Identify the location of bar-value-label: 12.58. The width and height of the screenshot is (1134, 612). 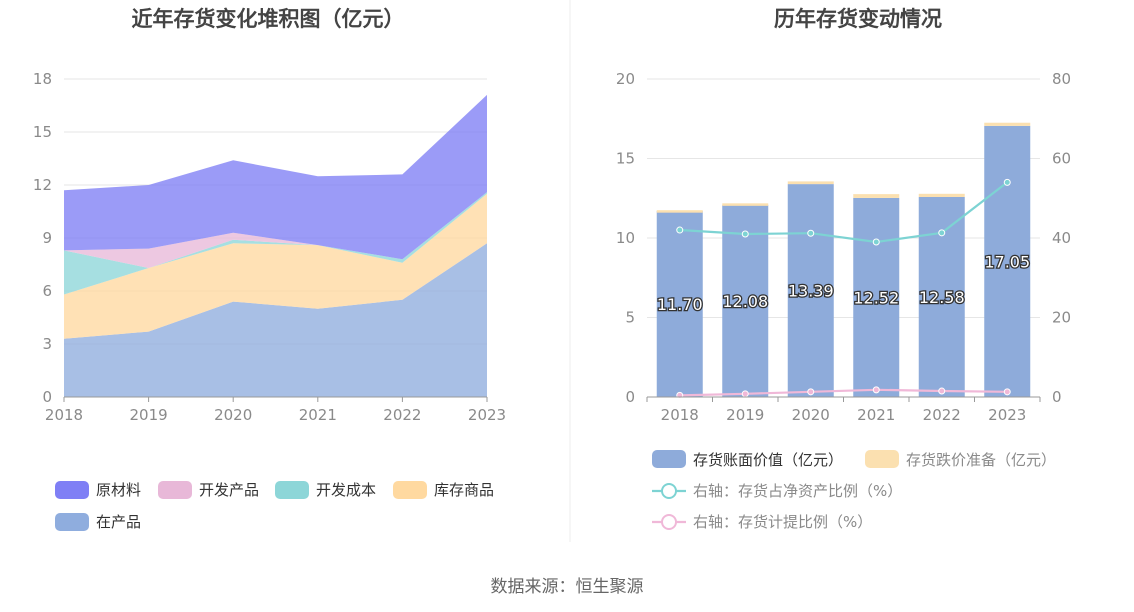
(942, 297).